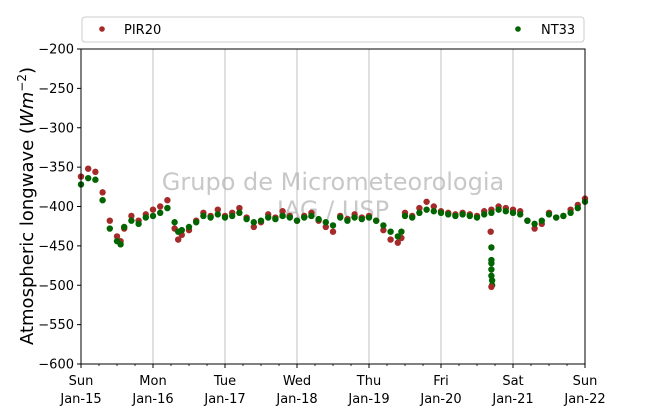 The height and width of the screenshot is (409, 650). Describe the element at coordinates (441, 381) in the screenshot. I see `x-tick-label-day: Fri` at that location.